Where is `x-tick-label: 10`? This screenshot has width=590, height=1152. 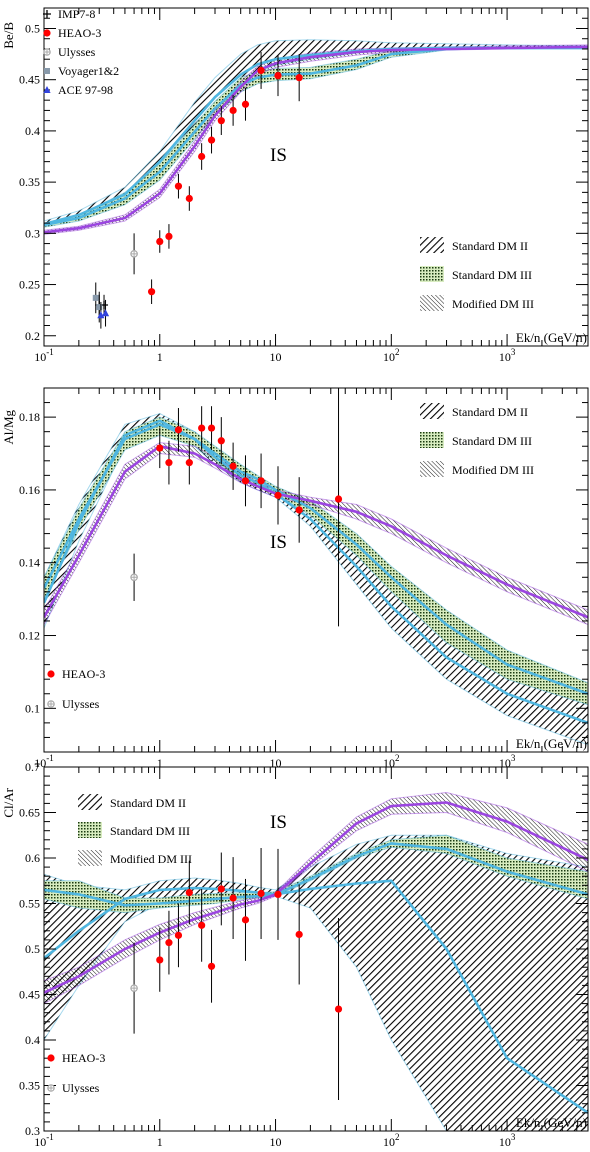 x-tick-label: 10 is located at coordinates (276, 1142).